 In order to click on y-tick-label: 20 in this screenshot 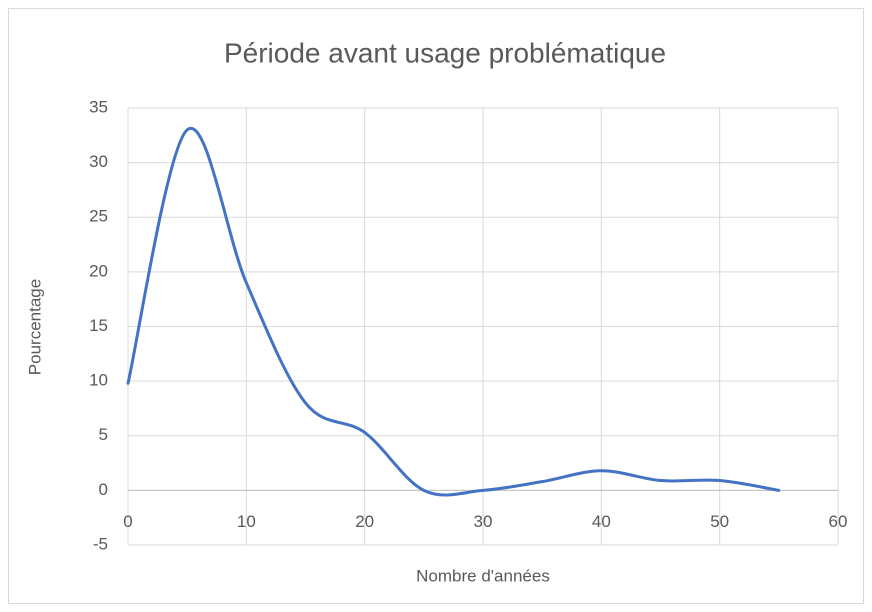, I will do `click(98, 270)`.